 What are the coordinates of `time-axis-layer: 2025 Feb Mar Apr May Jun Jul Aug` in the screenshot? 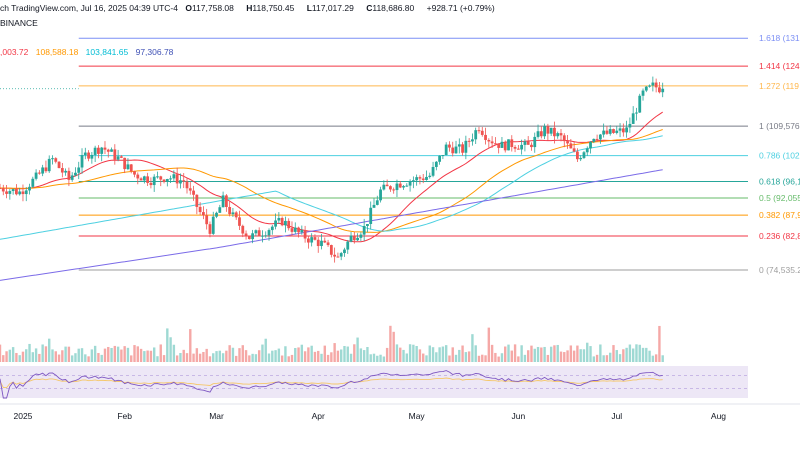 It's located at (400, 412).